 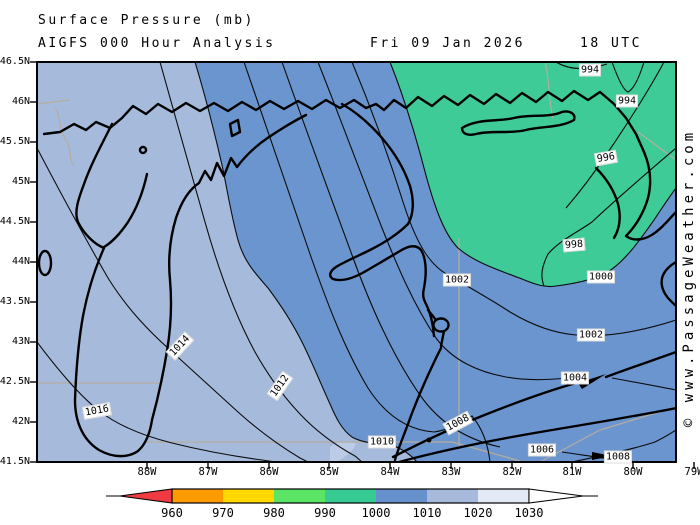 I want to click on colorbar-value-1010: 1010, so click(x=427, y=513).